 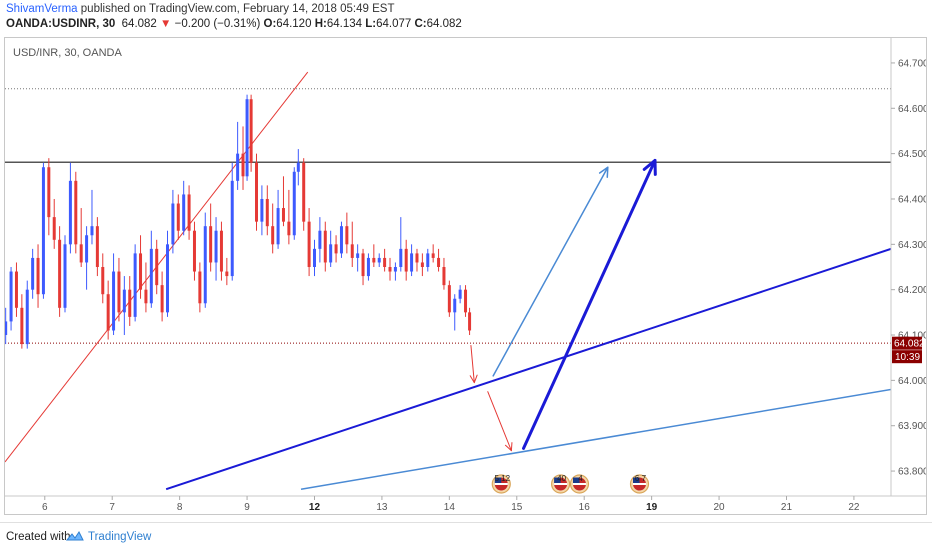 I want to click on time-tick-label: 8, so click(x=180, y=507).